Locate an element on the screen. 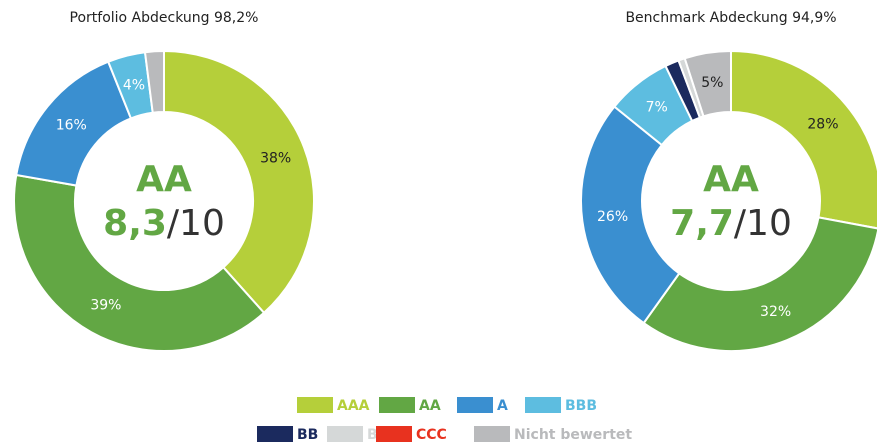 The height and width of the screenshot is (443, 877). center-score: 7,7/10 is located at coordinates (731, 223).